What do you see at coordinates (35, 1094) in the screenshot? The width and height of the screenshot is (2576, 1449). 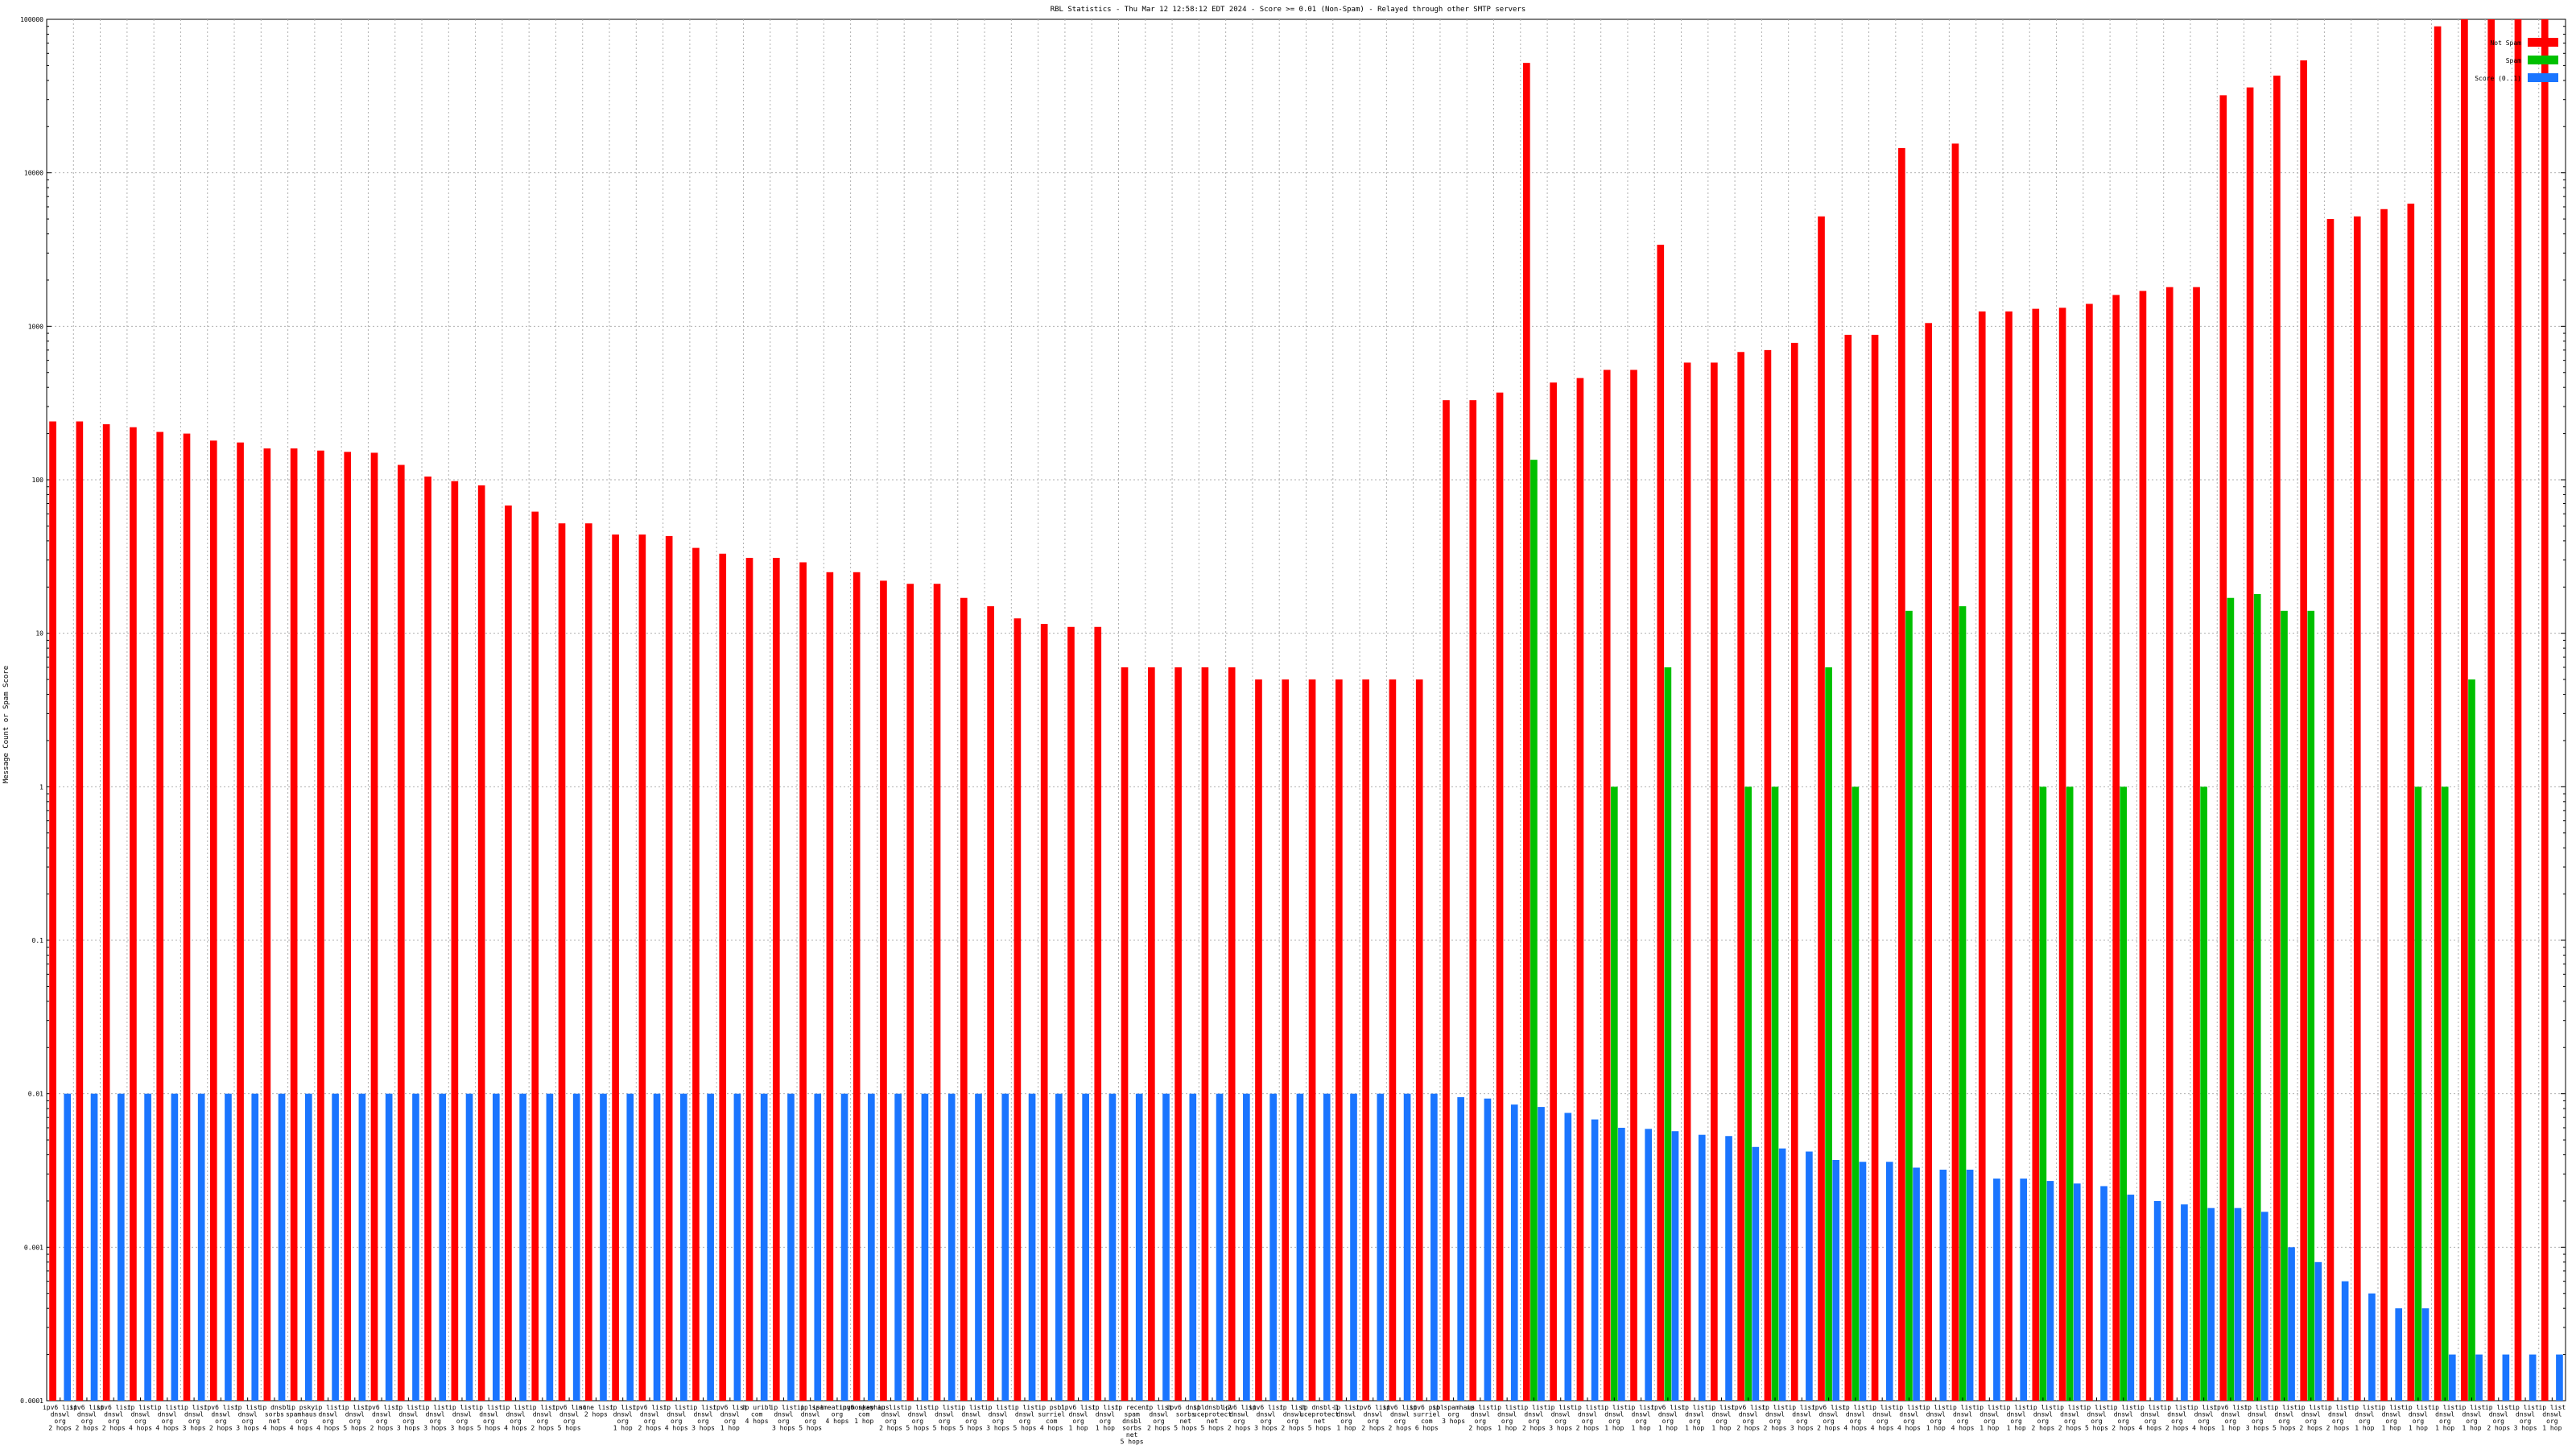 I see `y-tick-label: 0.01` at bounding box center [35, 1094].